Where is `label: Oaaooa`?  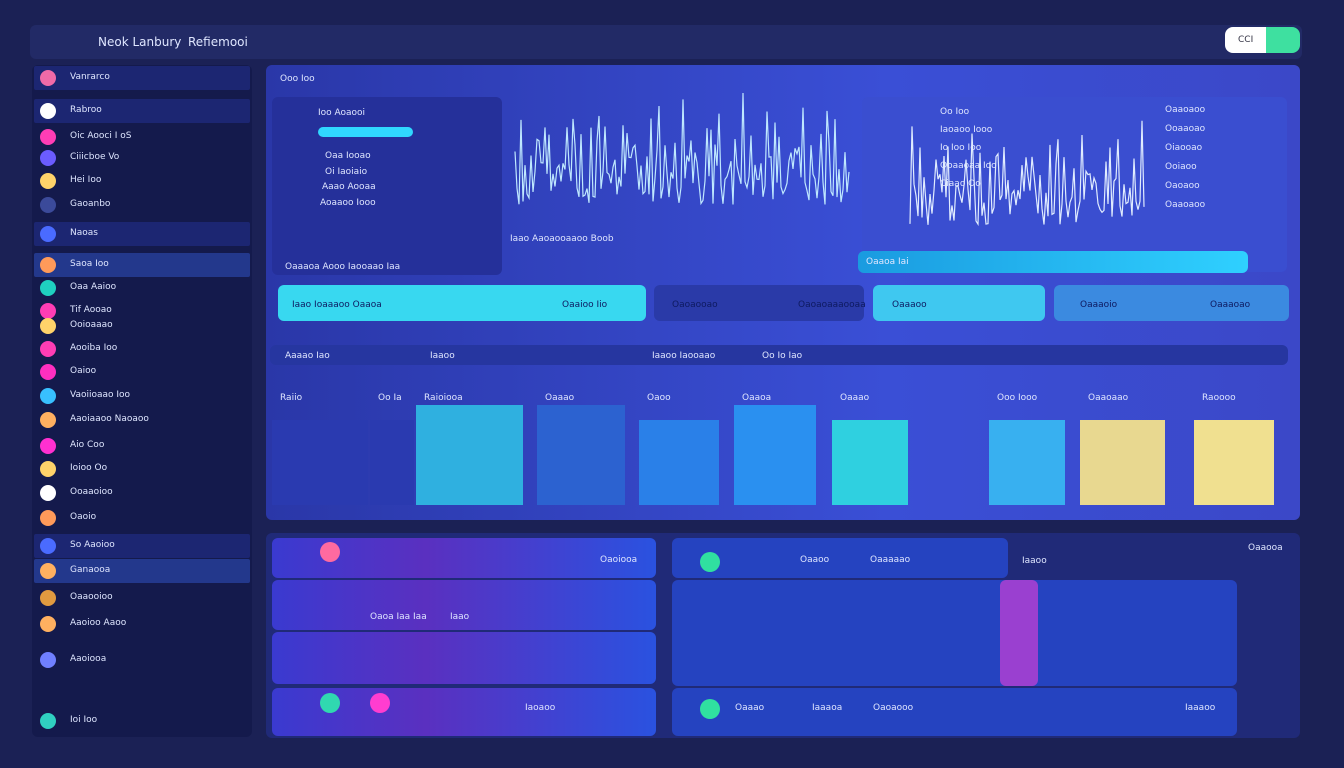 label: Oaaooa is located at coordinates (1265, 548).